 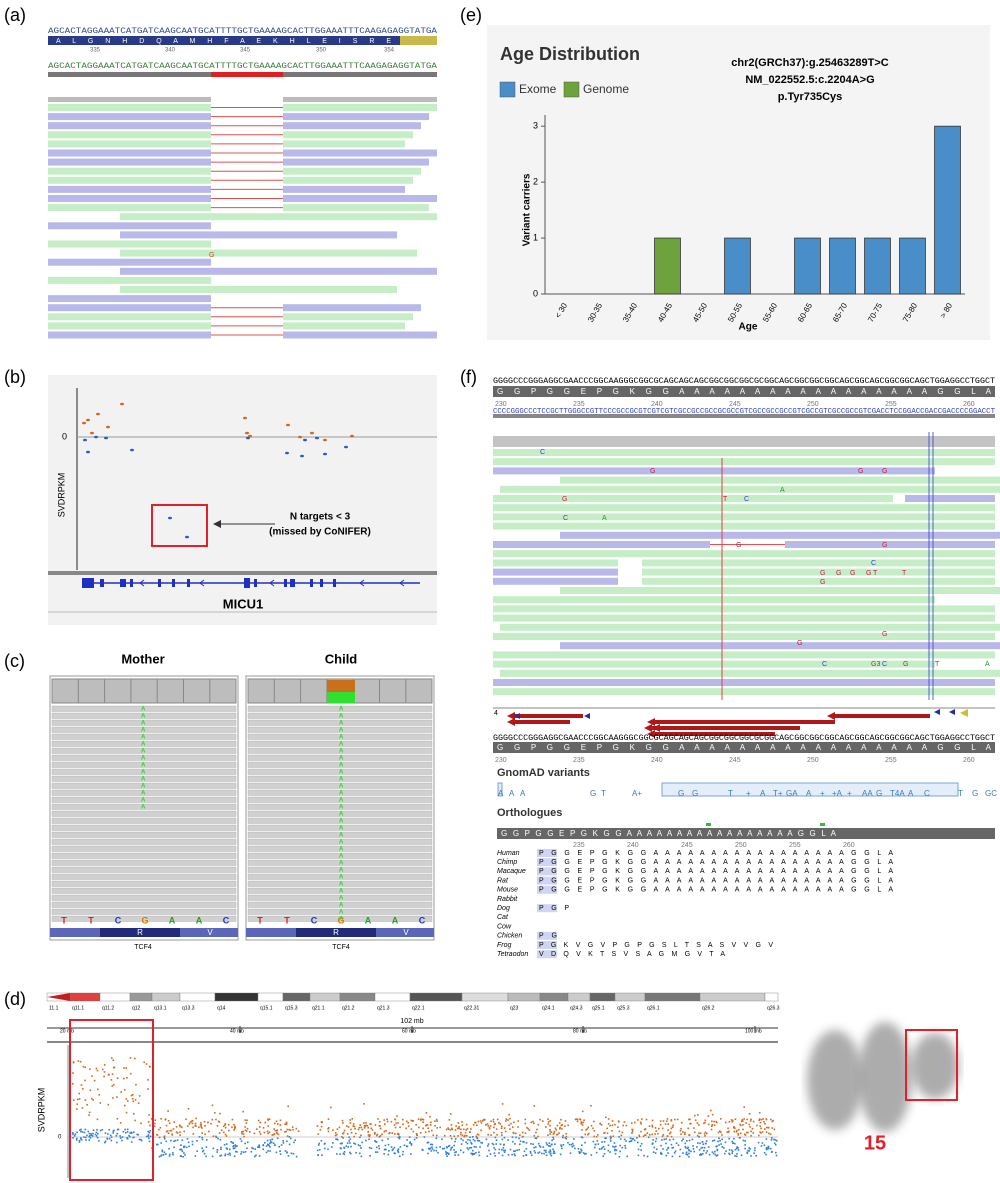 What do you see at coordinates (118, 920) in the screenshot?
I see `base: C` at bounding box center [118, 920].